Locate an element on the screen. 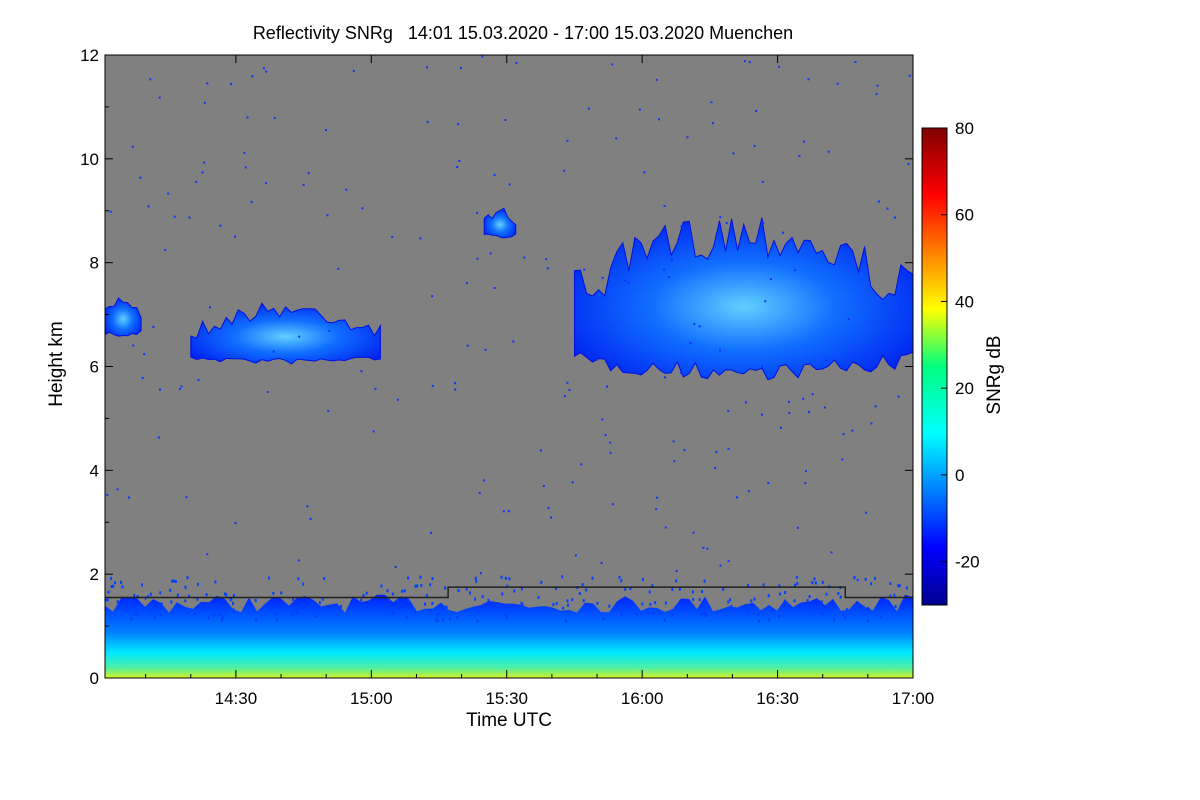  x-tick-label: 16:30 is located at coordinates (777, 698).